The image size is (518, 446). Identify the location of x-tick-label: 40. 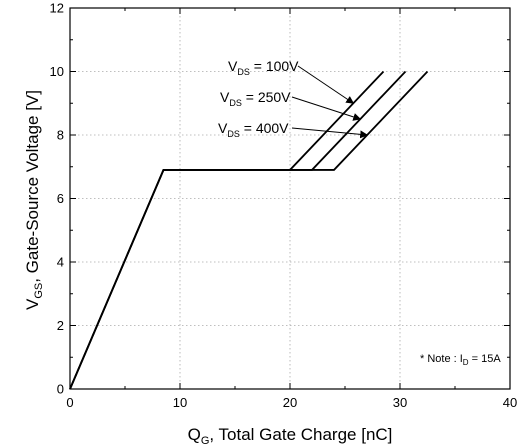
(510, 402).